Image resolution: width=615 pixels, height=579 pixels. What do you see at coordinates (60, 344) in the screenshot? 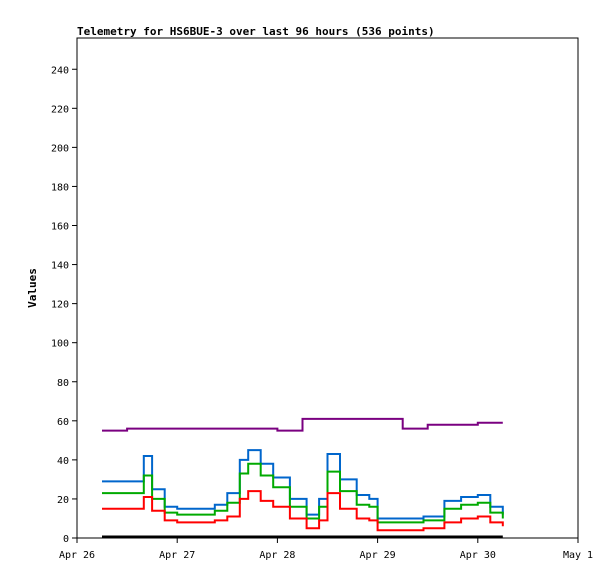
I see `y-tick-label: 100` at bounding box center [60, 344].